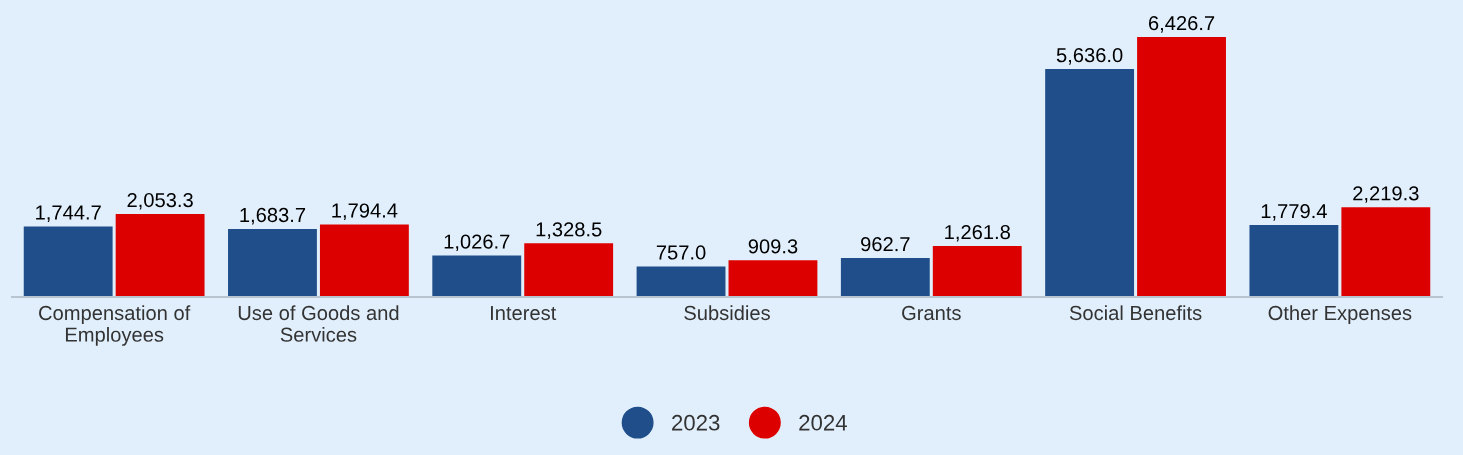 The height and width of the screenshot is (455, 1463). What do you see at coordinates (273, 216) in the screenshot?
I see `data-label: 1,683.7` at bounding box center [273, 216].